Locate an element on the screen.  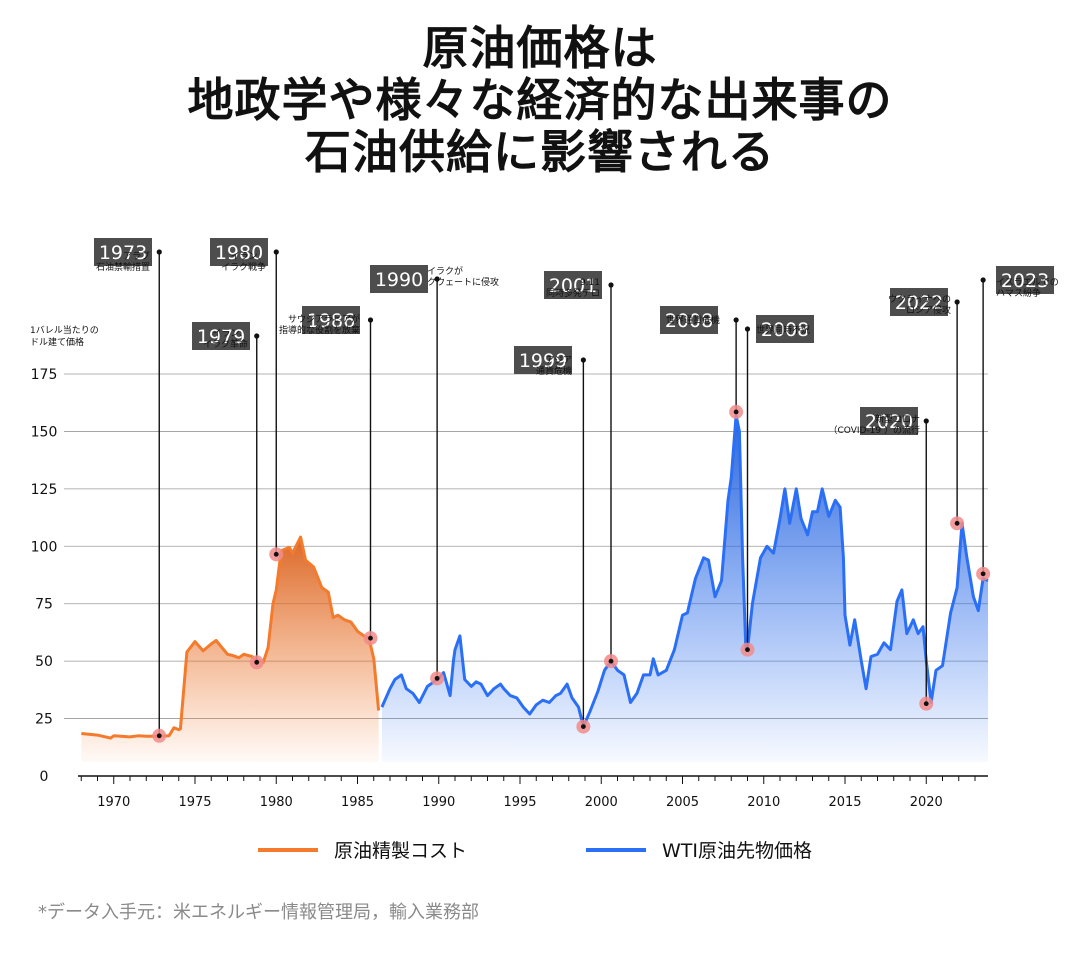
y-tick-label: 100 is located at coordinates (44, 547).